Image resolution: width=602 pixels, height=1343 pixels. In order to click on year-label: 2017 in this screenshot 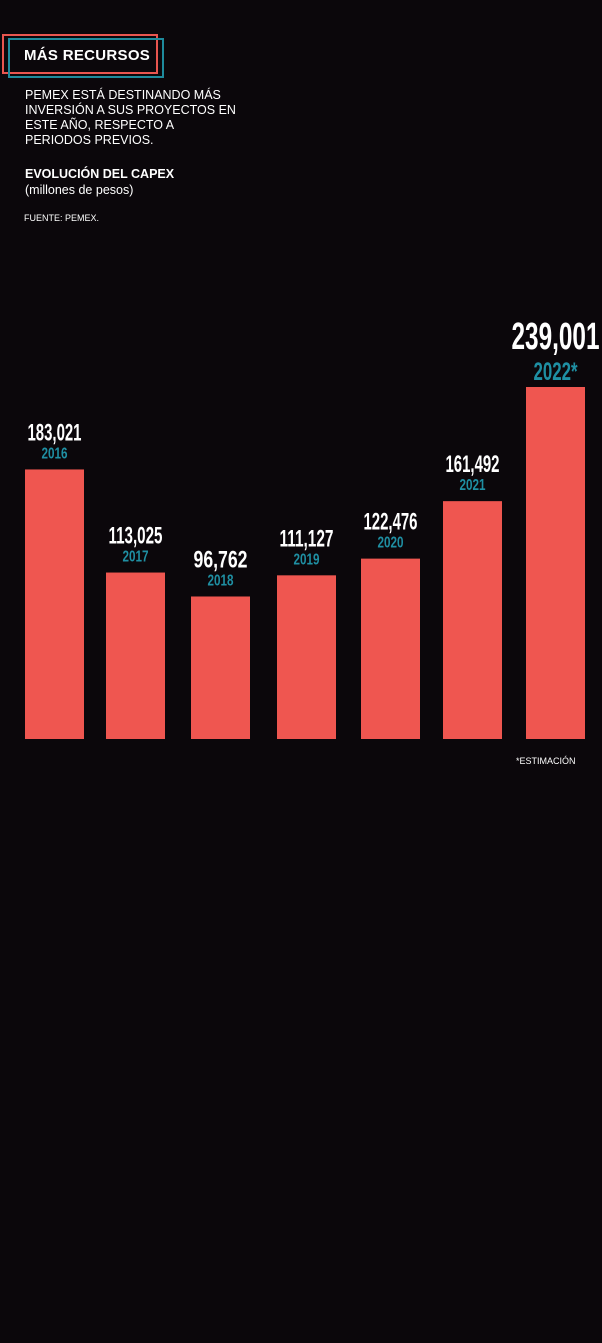, I will do `click(136, 557)`.